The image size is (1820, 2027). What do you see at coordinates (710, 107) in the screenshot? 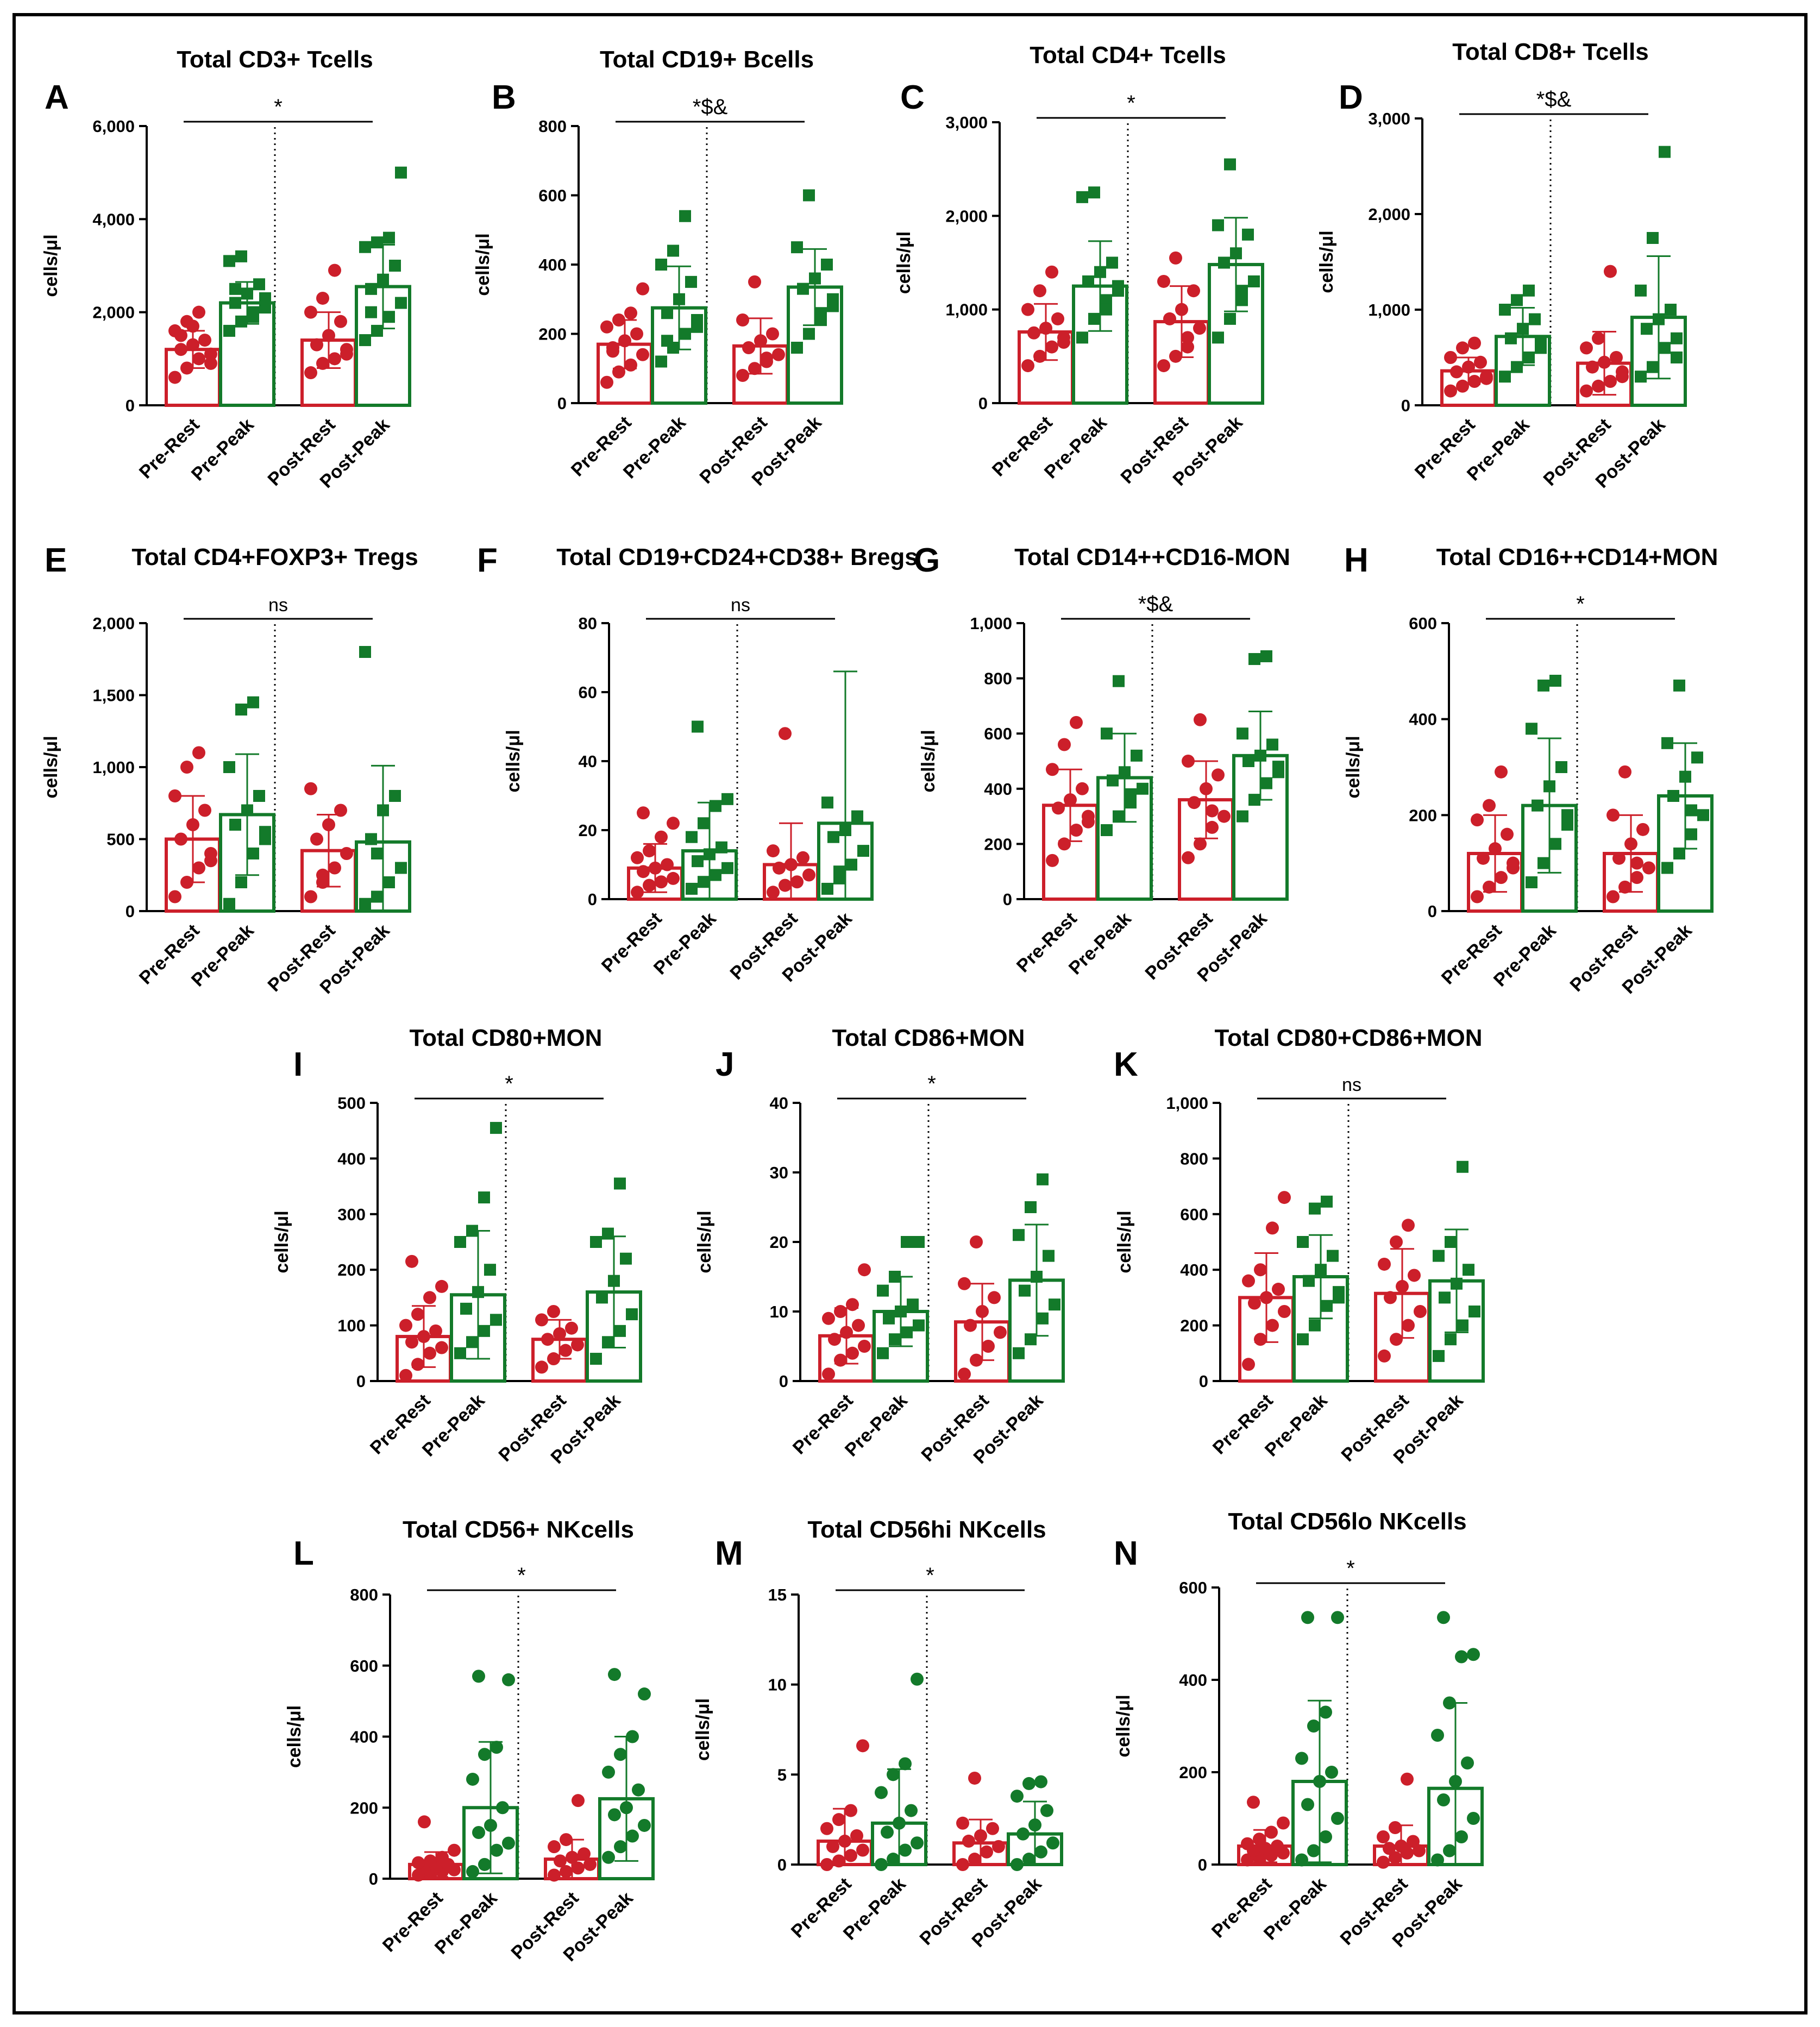
I see `significance-label: *$&` at bounding box center [710, 107].